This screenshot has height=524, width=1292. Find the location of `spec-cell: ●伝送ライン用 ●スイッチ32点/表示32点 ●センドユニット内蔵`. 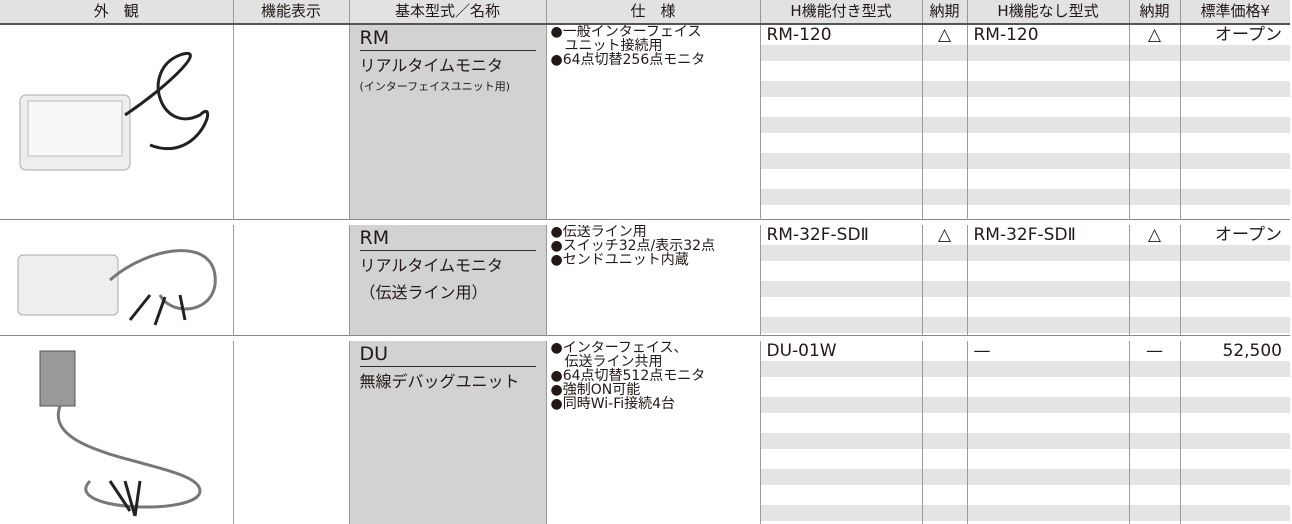

spec-cell: ●伝送ライン用 ●スイッチ32点/表示32点 ●センドユニット内蔵 is located at coordinates (652, 280).